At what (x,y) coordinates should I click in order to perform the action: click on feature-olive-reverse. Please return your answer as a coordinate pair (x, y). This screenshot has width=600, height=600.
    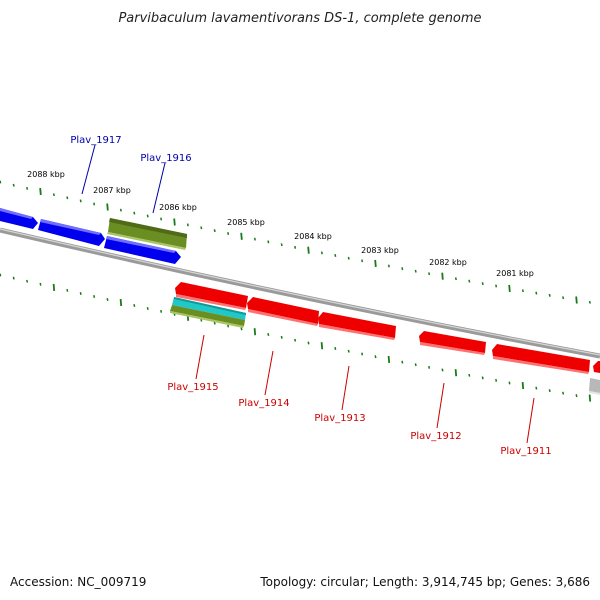
    Looking at the image, I should click on (207, 316).